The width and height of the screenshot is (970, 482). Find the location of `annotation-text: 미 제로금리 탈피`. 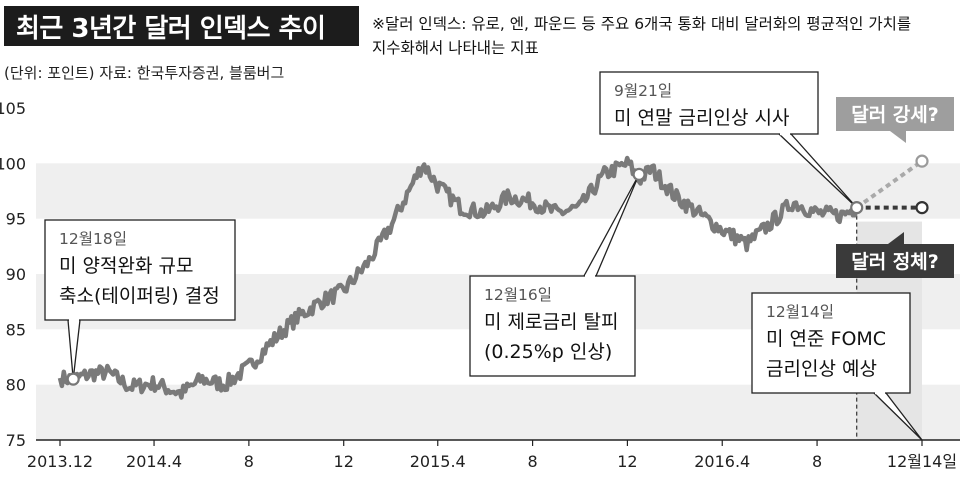

annotation-text: 미 제로금리 탈피 is located at coordinates (551, 322).